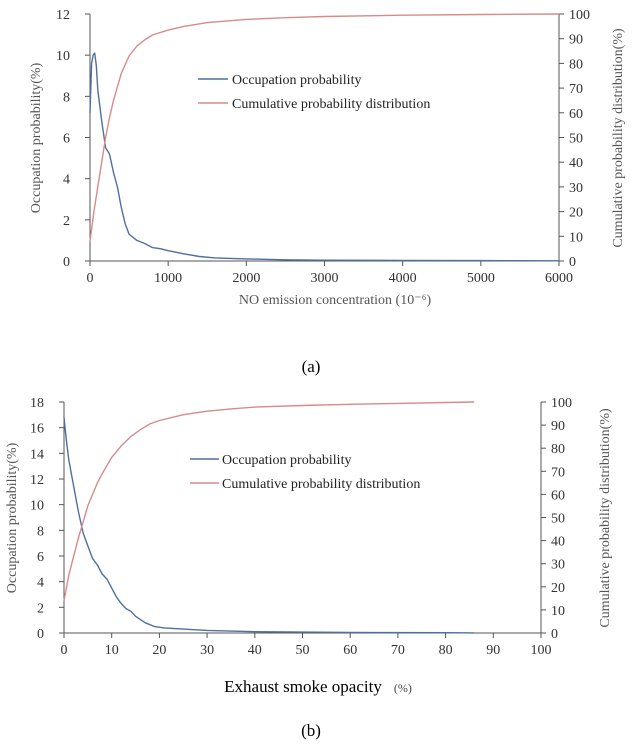  Describe the element at coordinates (47, 519) in the screenshot. I see `chart-b-y-left-ticks: 0 2 4 6 8 10 12 14 16 18` at that location.